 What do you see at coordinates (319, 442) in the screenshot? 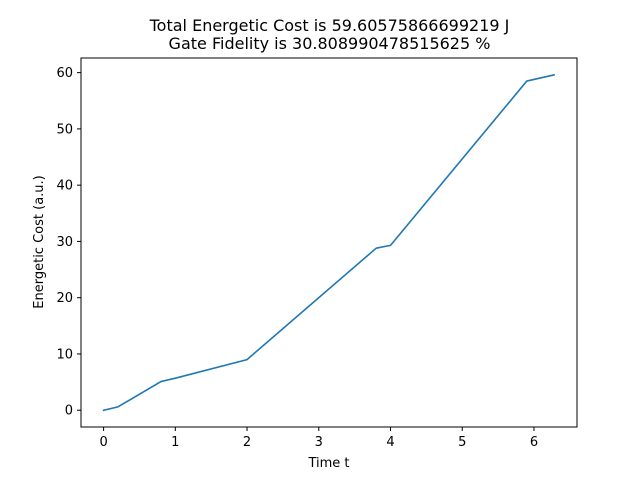
I see `x-tick-label: 3` at bounding box center [319, 442].